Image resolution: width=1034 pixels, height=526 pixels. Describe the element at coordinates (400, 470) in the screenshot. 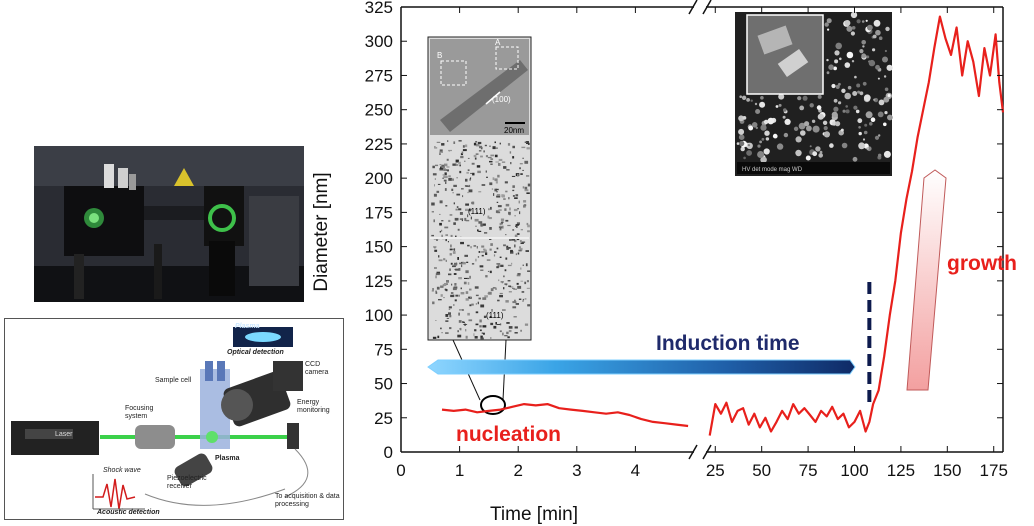

I see `x-tick-label-0: 0` at that location.